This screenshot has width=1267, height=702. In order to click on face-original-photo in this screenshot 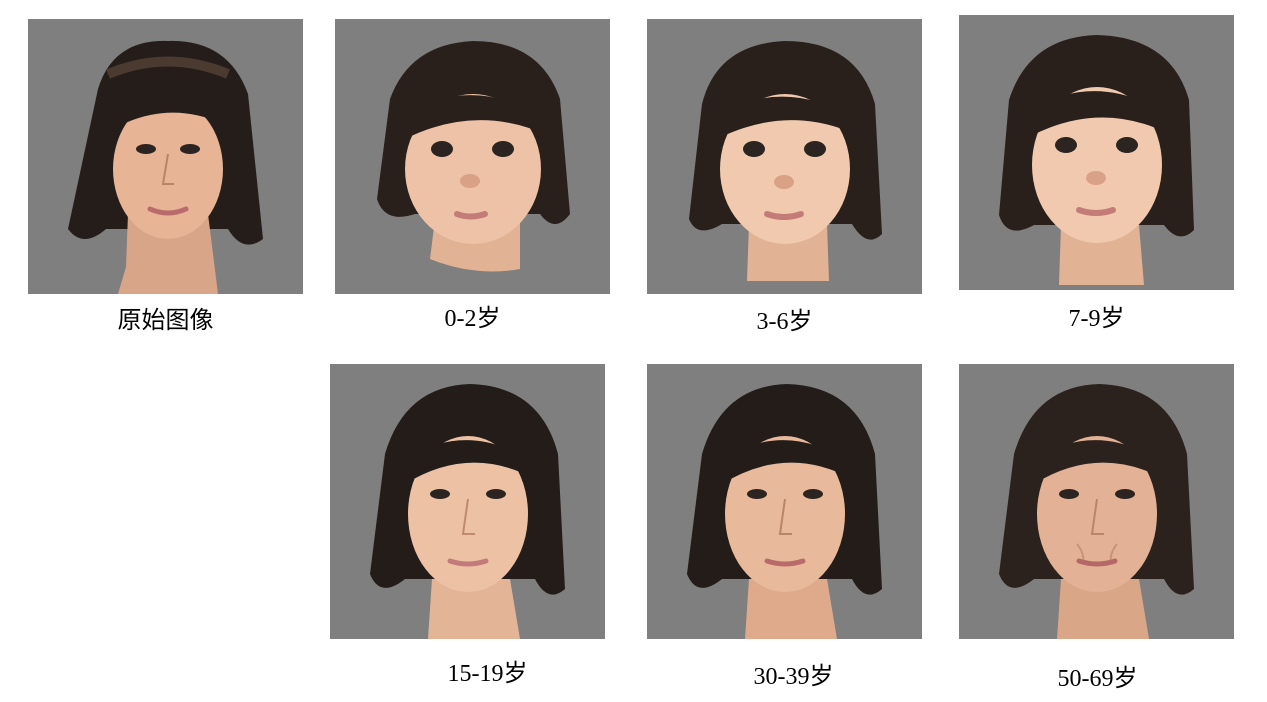, I will do `click(165, 167)`.